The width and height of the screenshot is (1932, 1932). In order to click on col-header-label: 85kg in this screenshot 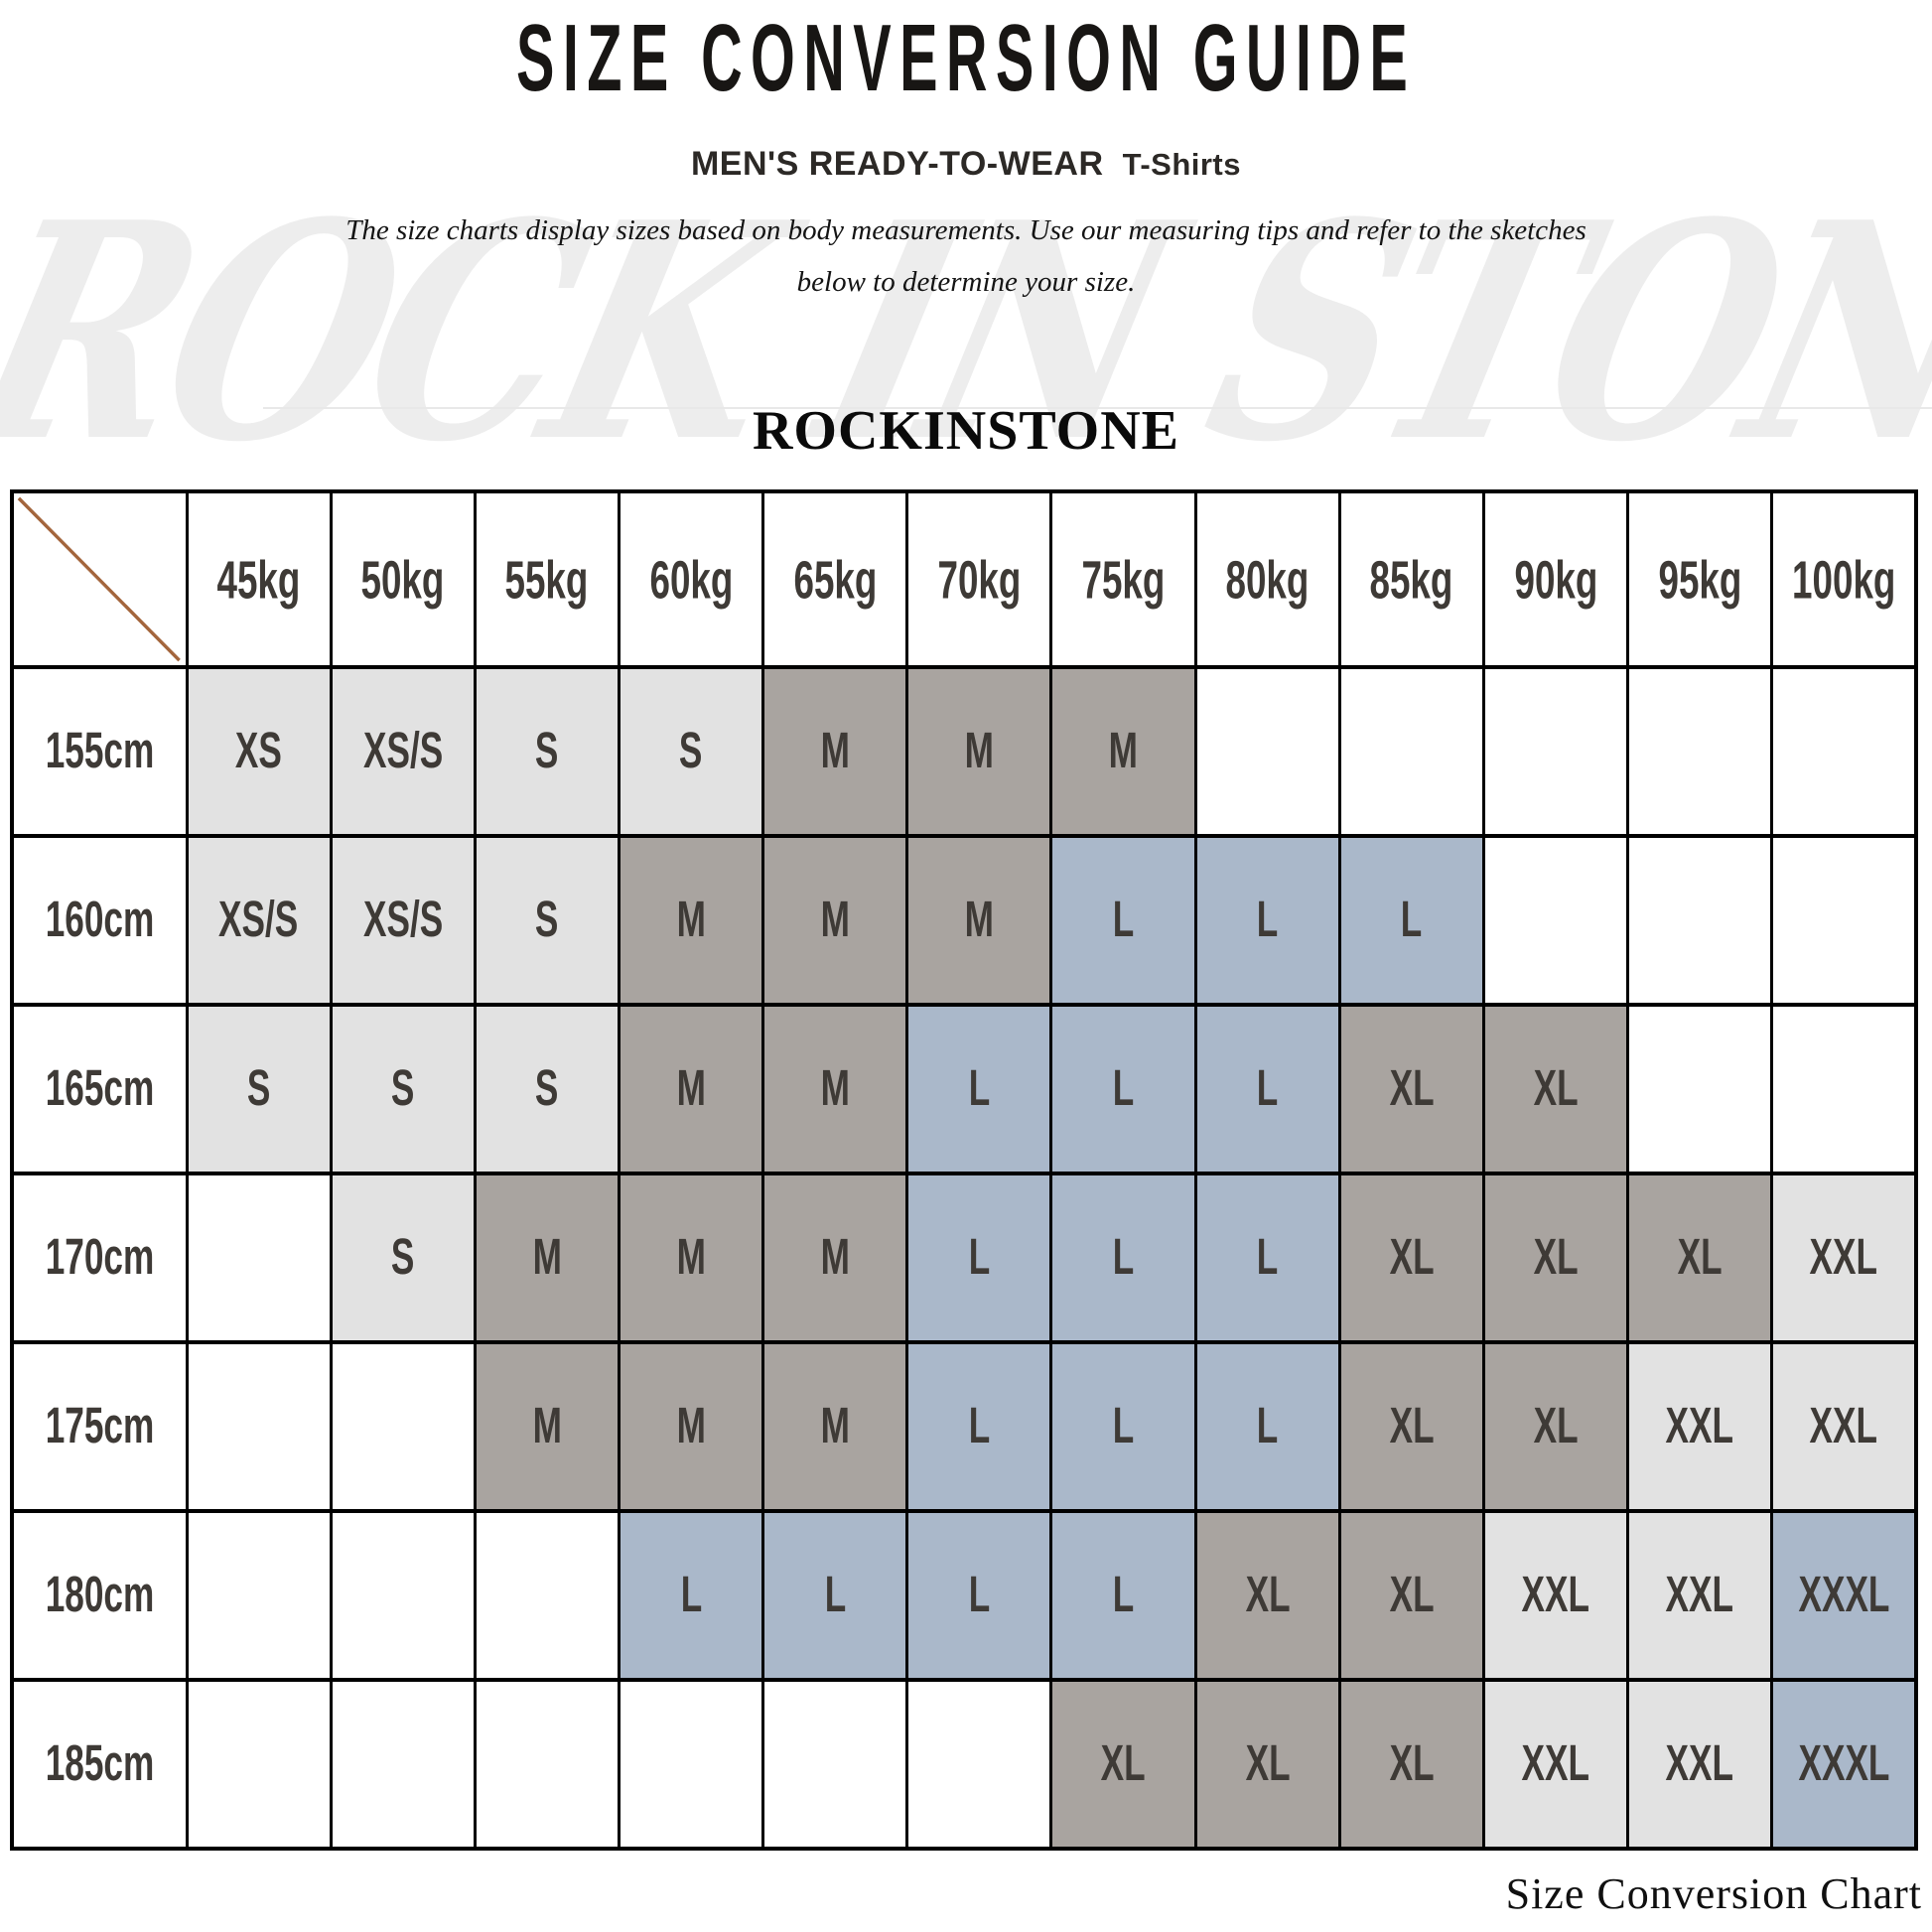, I will do `click(1411, 580)`.